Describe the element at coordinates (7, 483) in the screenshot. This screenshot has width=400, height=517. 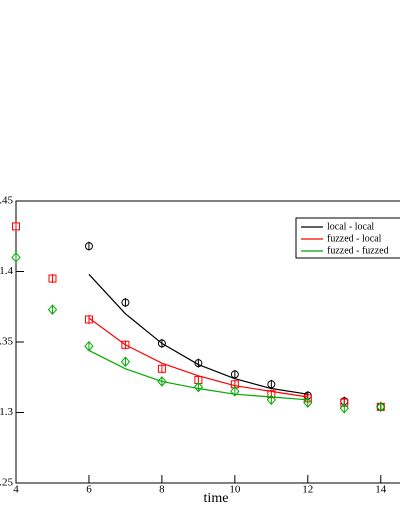
I see `y-tick-label: 1.25` at that location.